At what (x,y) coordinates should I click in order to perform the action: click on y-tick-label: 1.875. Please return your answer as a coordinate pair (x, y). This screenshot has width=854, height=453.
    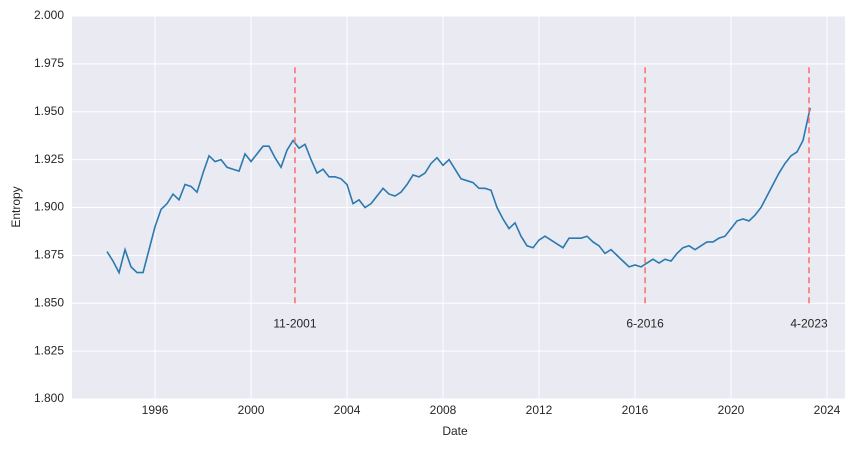
    Looking at the image, I should click on (49, 255).